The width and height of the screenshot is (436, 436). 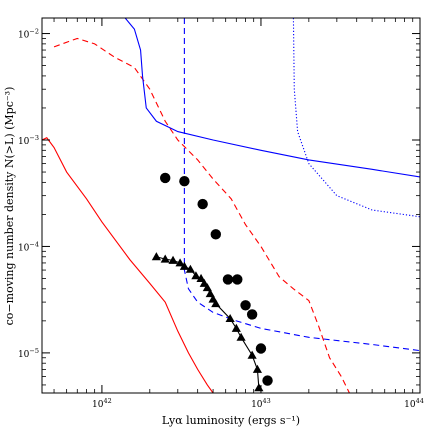 I want to click on y-tick-label-3: 10⁻², so click(x=28, y=34).